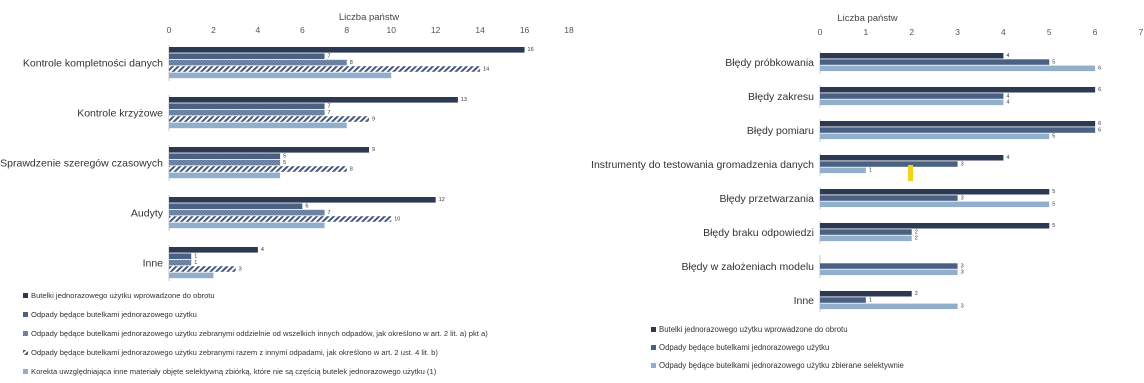  Describe the element at coordinates (957, 32) in the screenshot. I see `x-tick-label: 3` at that location.